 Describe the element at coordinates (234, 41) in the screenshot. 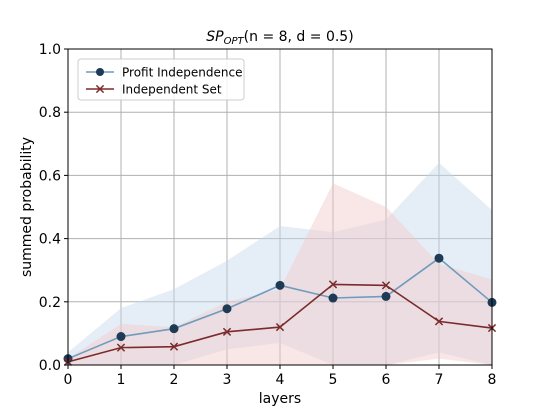

I see `title-subscript: OPT` at that location.